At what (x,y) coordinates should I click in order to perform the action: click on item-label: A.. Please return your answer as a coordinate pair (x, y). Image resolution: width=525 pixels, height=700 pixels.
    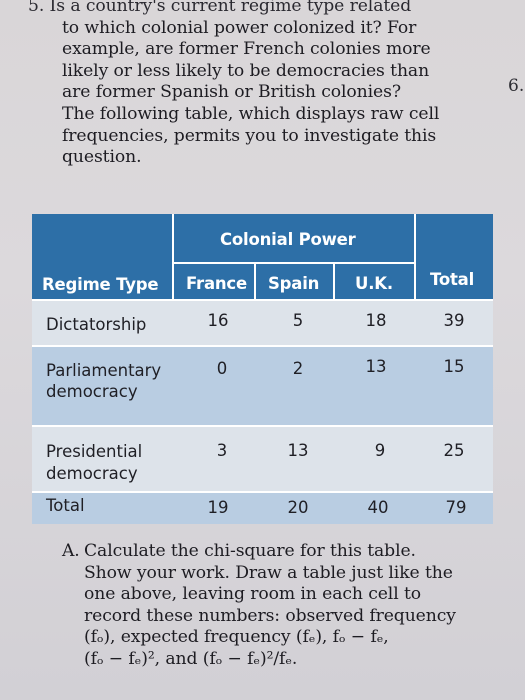
    Looking at the image, I should click on (71, 551).